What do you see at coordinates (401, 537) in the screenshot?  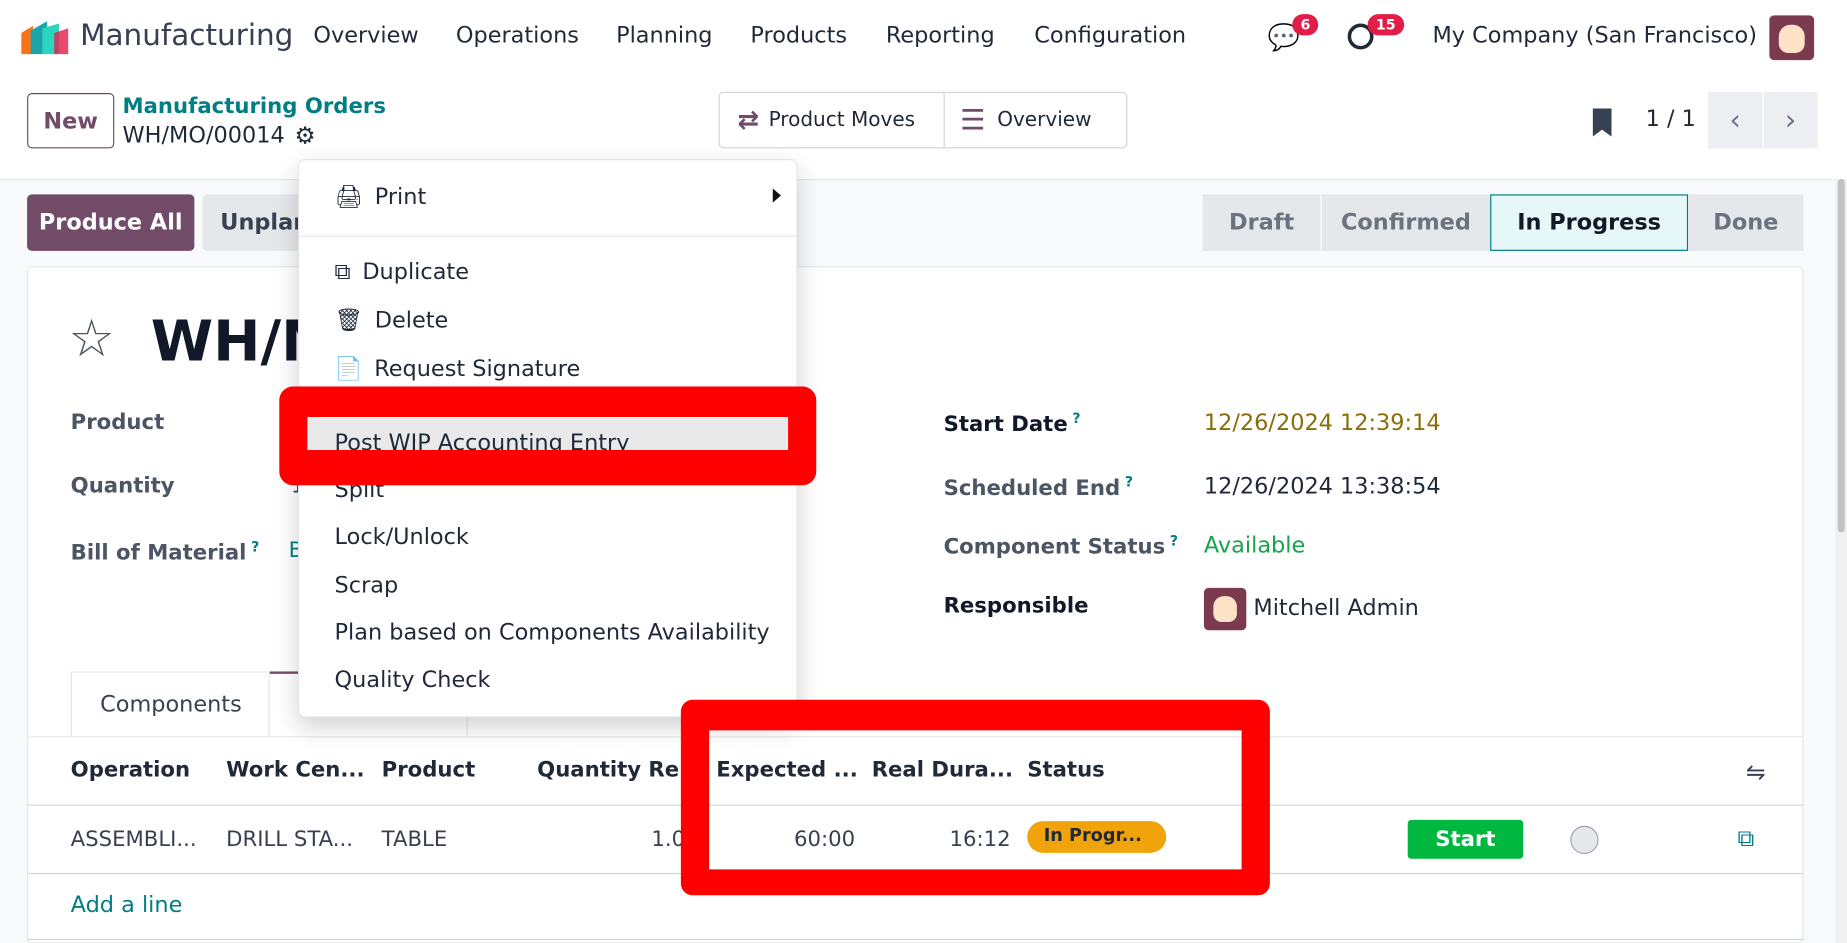 I see `menu-item-lock-unlock: Lock/Unlock` at bounding box center [401, 537].